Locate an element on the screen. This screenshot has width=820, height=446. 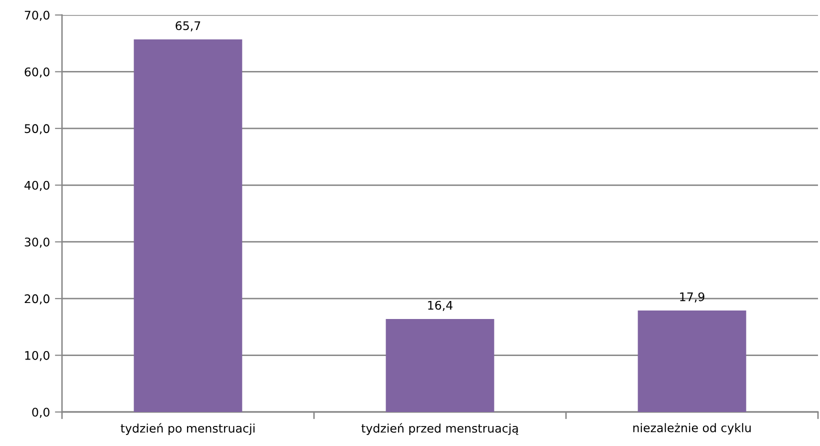
y-tick-label: 20,0 is located at coordinates (37, 299).